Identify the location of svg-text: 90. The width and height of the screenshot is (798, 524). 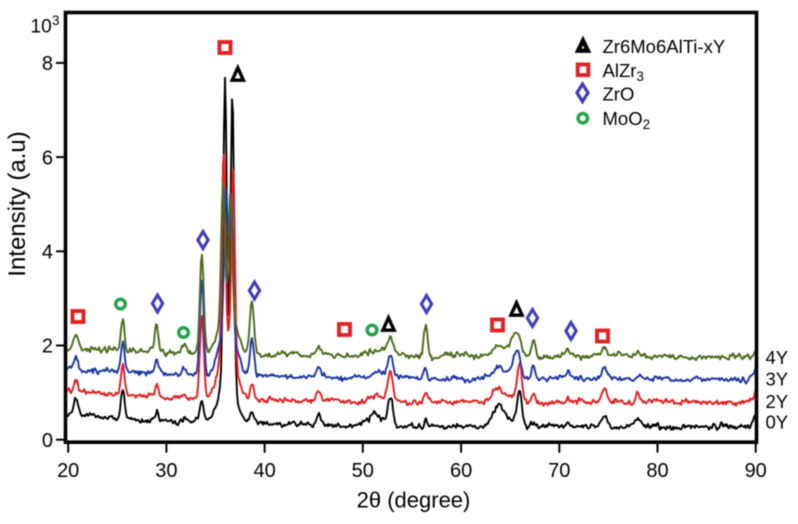
(756, 471).